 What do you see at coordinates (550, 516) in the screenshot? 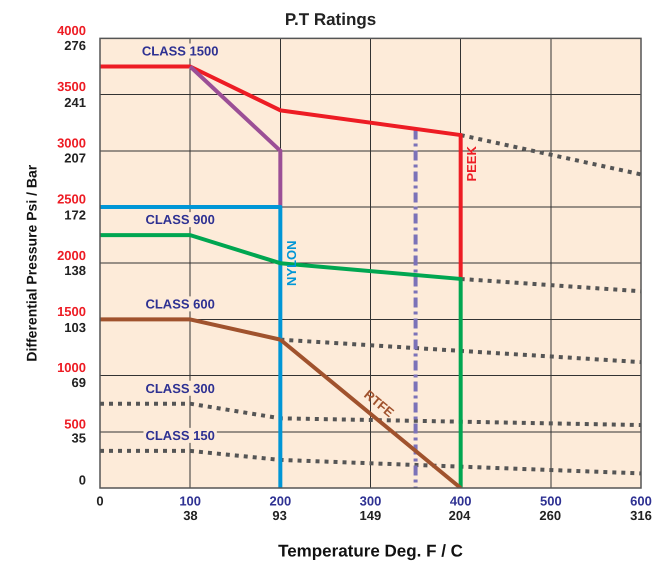
I see `x2-tick-label: 260` at bounding box center [550, 516].